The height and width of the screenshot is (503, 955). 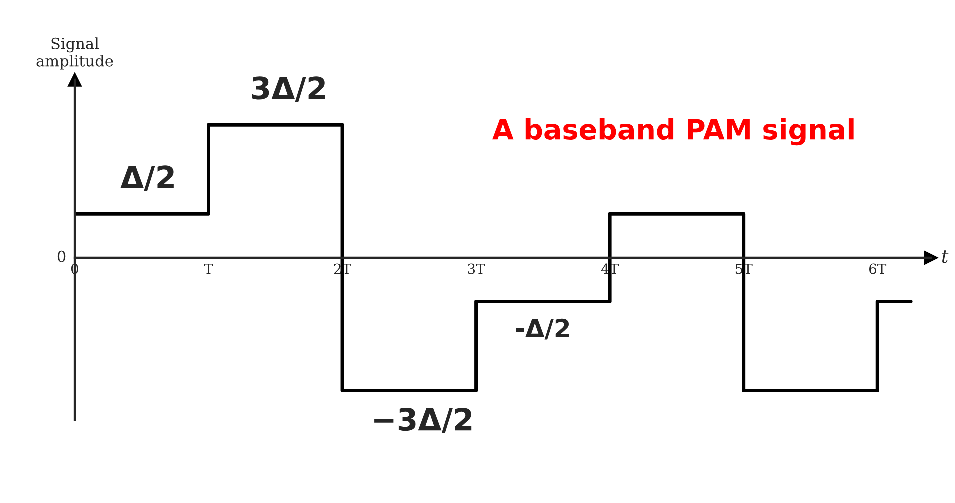 What do you see at coordinates (543, 329) in the screenshot?
I see `annotation: -Δ/2` at bounding box center [543, 329].